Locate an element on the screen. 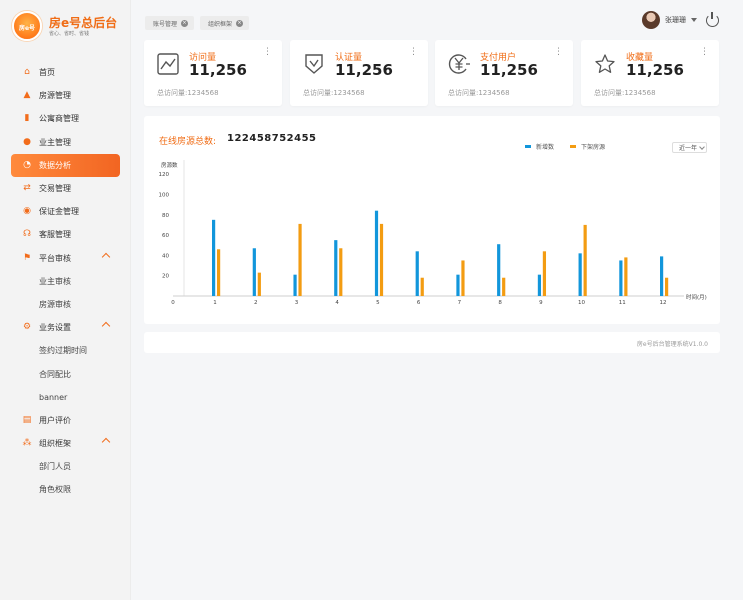 This screenshot has width=743, height=600. x-tick-label: 10 is located at coordinates (581, 303).